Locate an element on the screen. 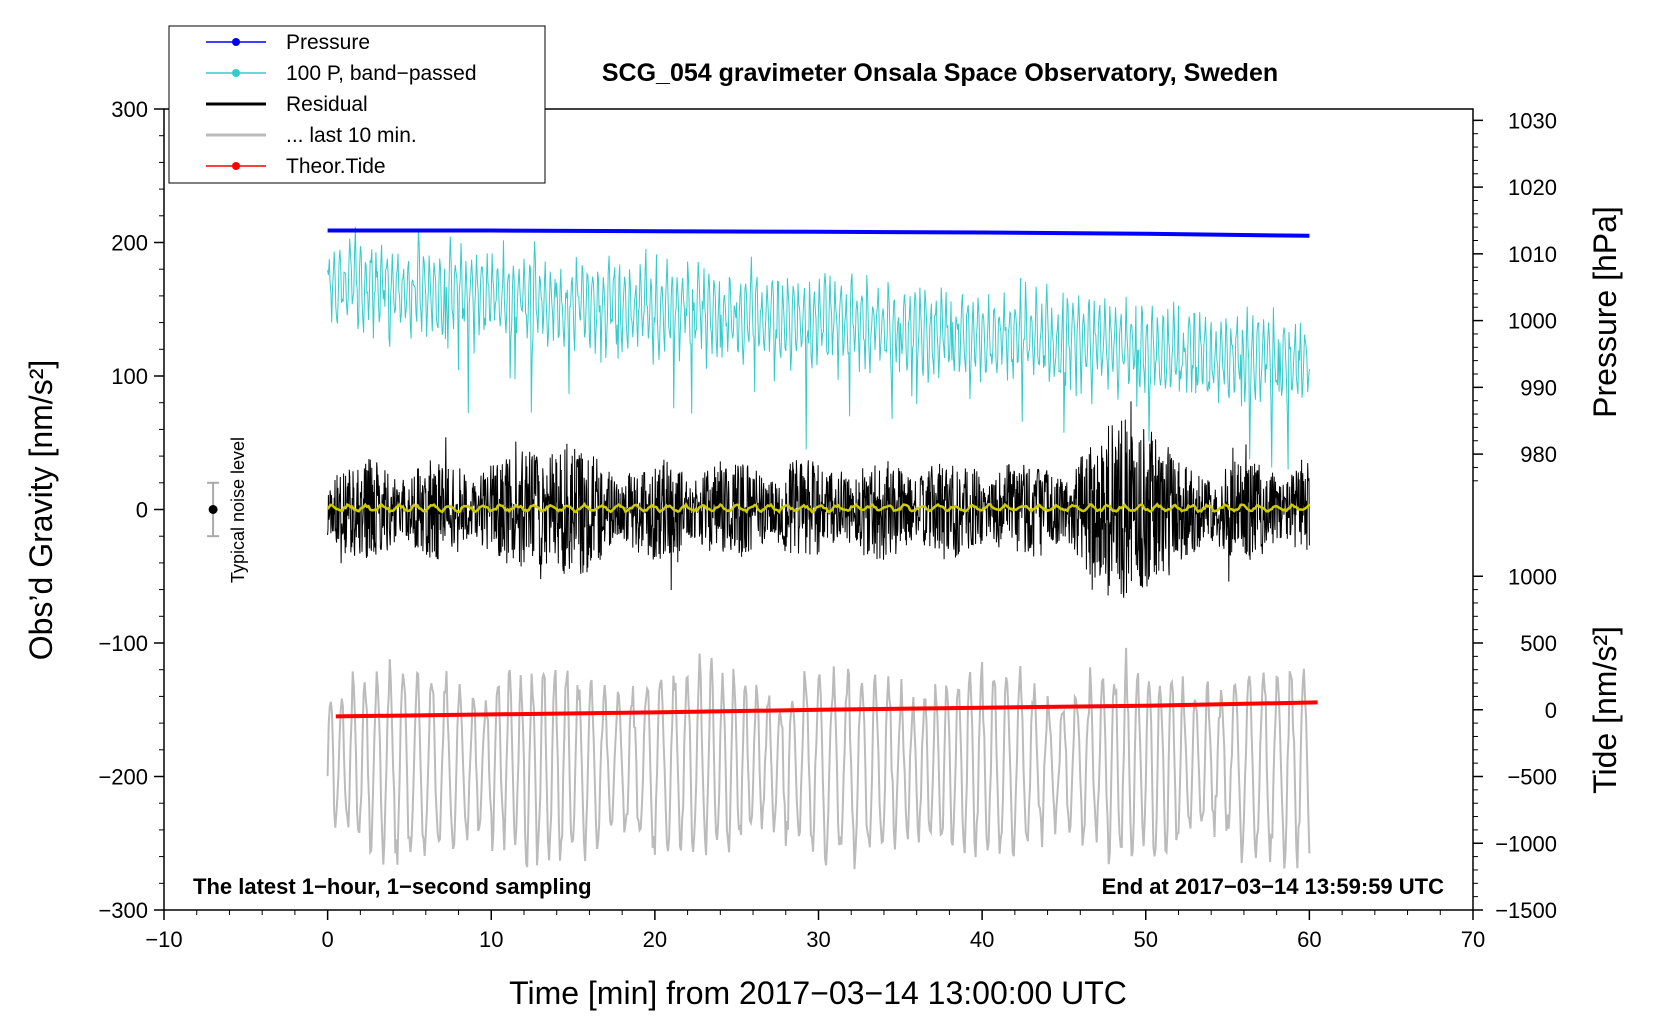  tide-tick-label: 1000 is located at coordinates (1532, 576).